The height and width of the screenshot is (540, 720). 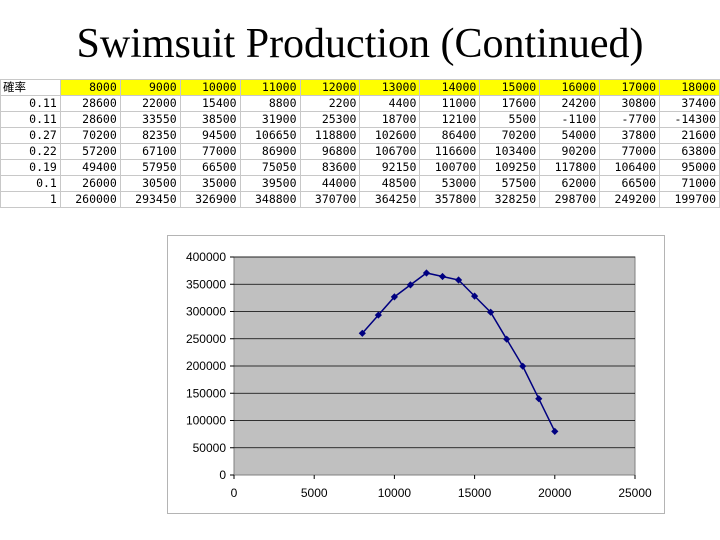 I want to click on probability-cell: 0.22, so click(x=30, y=151).